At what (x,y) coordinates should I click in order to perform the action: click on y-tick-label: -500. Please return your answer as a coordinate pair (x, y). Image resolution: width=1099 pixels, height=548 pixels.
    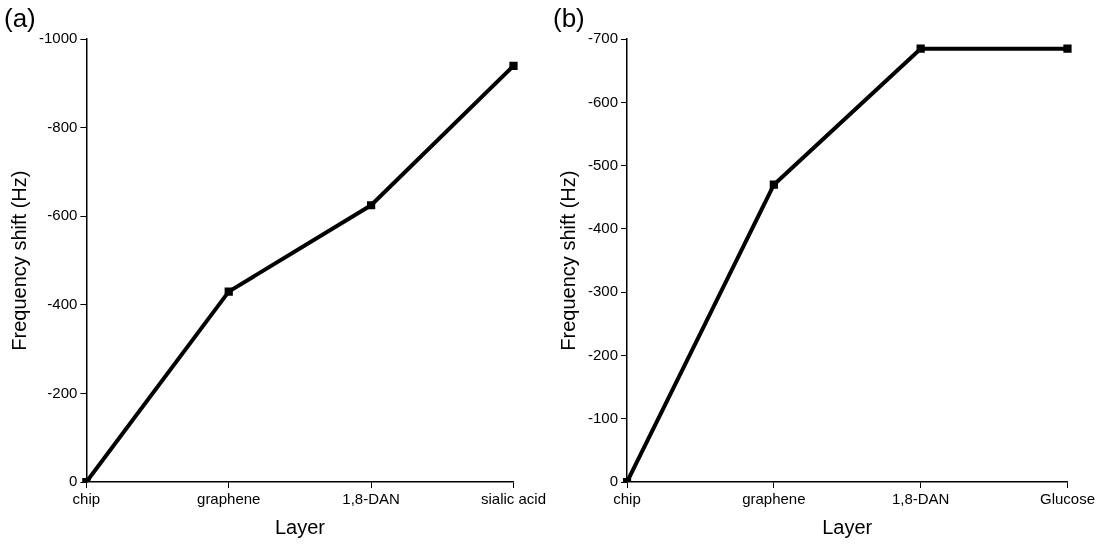
    Looking at the image, I should click on (603, 164).